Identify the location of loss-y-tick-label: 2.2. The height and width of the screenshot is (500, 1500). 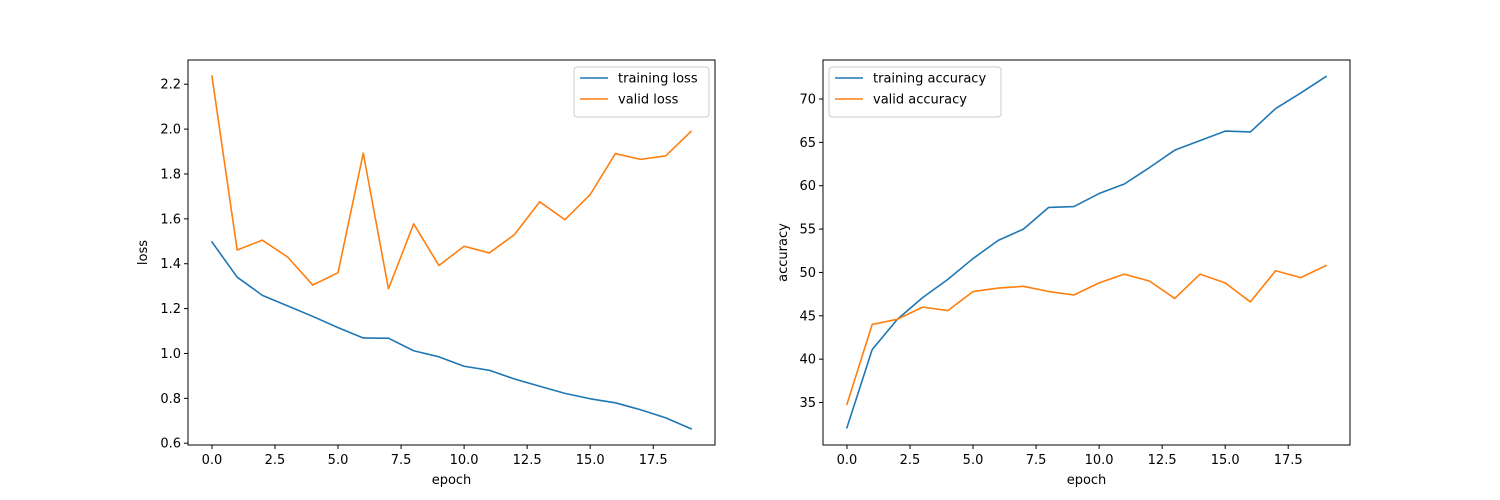
(170, 85).